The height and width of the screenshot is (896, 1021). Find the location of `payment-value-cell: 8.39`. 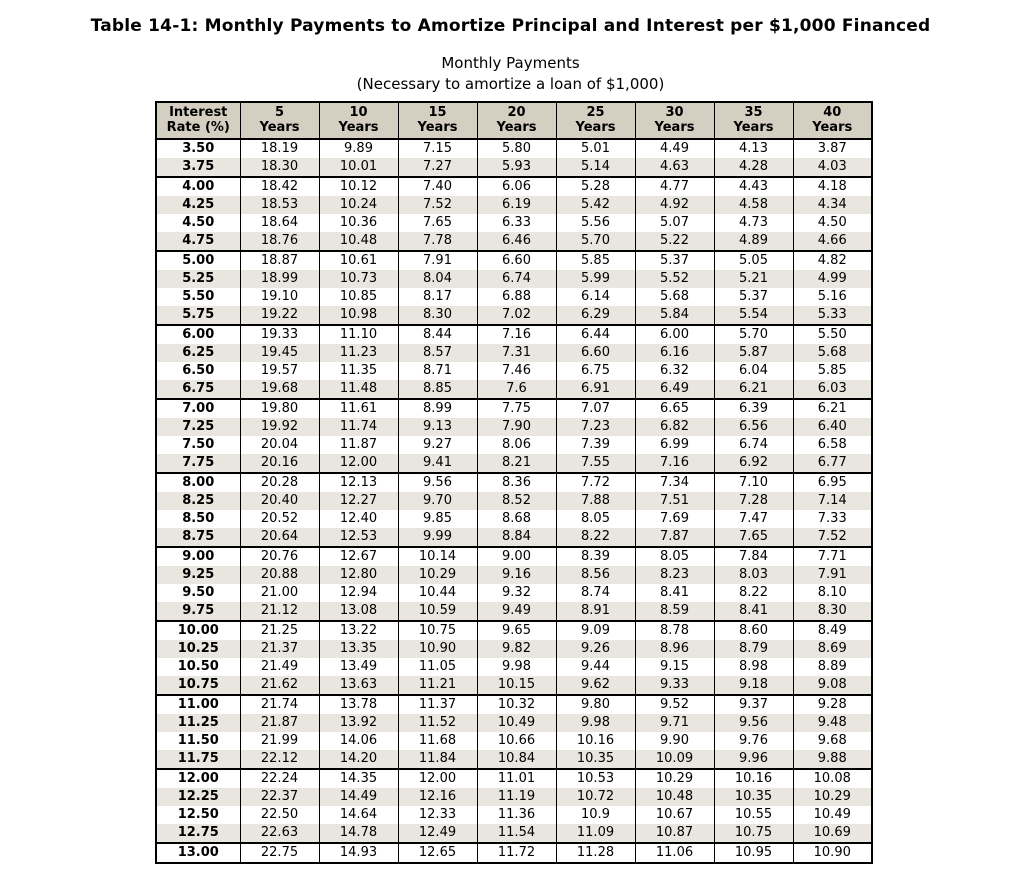

payment-value-cell: 8.39 is located at coordinates (595, 556).